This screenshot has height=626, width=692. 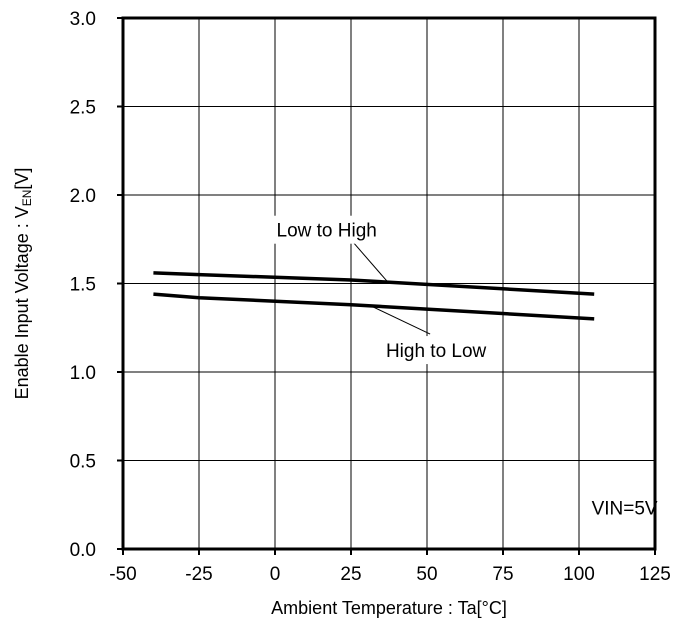 I want to click on series-line-high-to-low, so click(x=374, y=306).